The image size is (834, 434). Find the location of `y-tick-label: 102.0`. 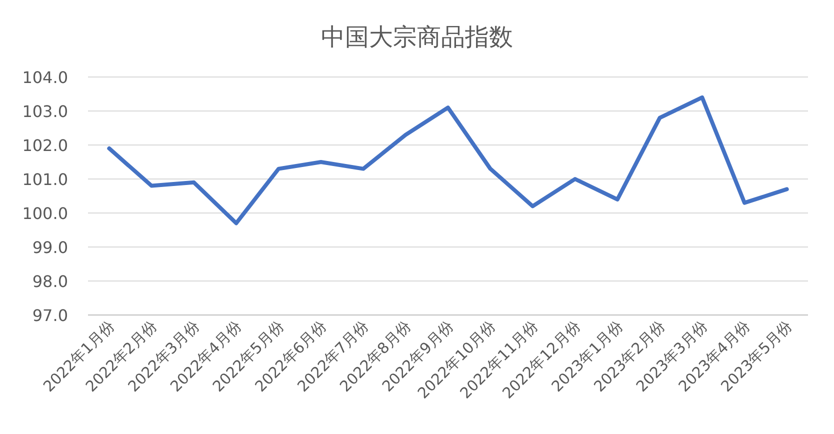

y-tick-label: 102.0 is located at coordinates (45, 145).